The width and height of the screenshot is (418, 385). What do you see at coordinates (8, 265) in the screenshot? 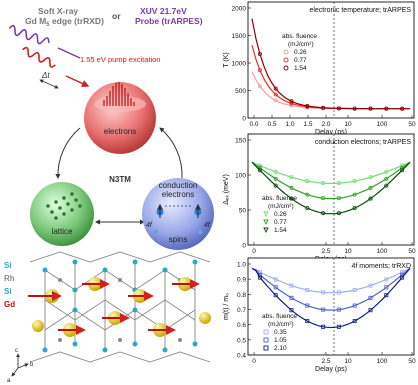
I see `si-label-1: Si` at bounding box center [8, 265].